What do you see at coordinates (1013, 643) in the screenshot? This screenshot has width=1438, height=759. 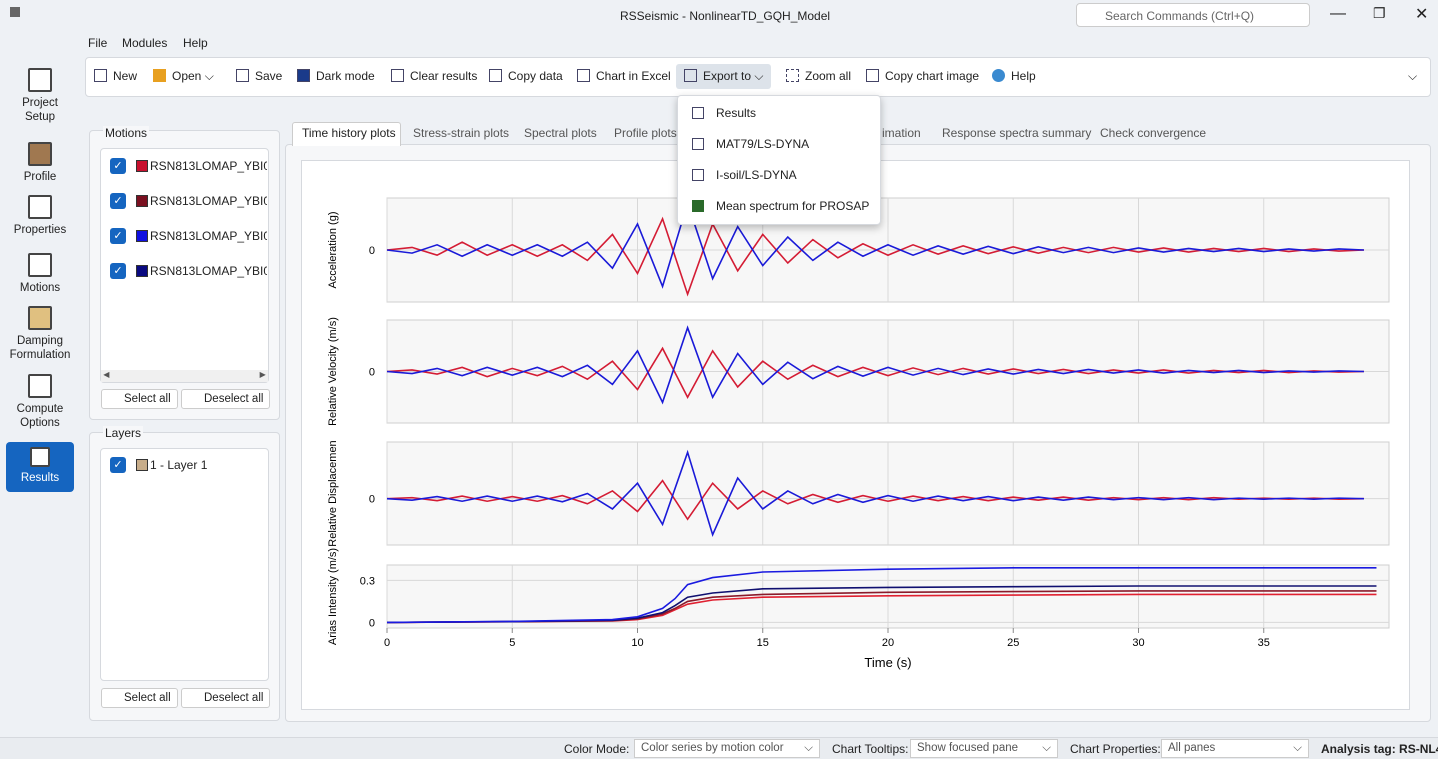 I see `x-tick-label: 25` at bounding box center [1013, 643].